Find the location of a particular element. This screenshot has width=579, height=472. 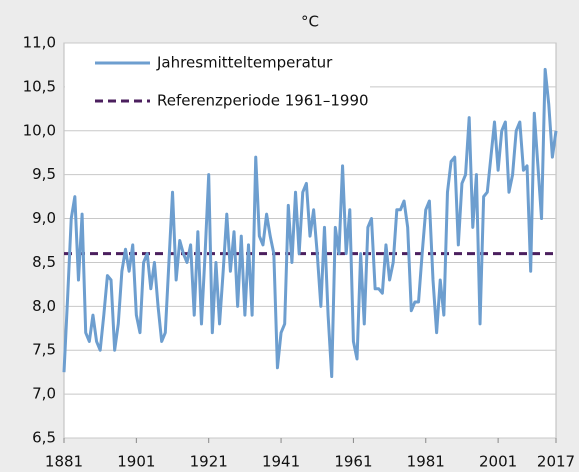

y-tick-label: 8,5 is located at coordinates (44, 262).